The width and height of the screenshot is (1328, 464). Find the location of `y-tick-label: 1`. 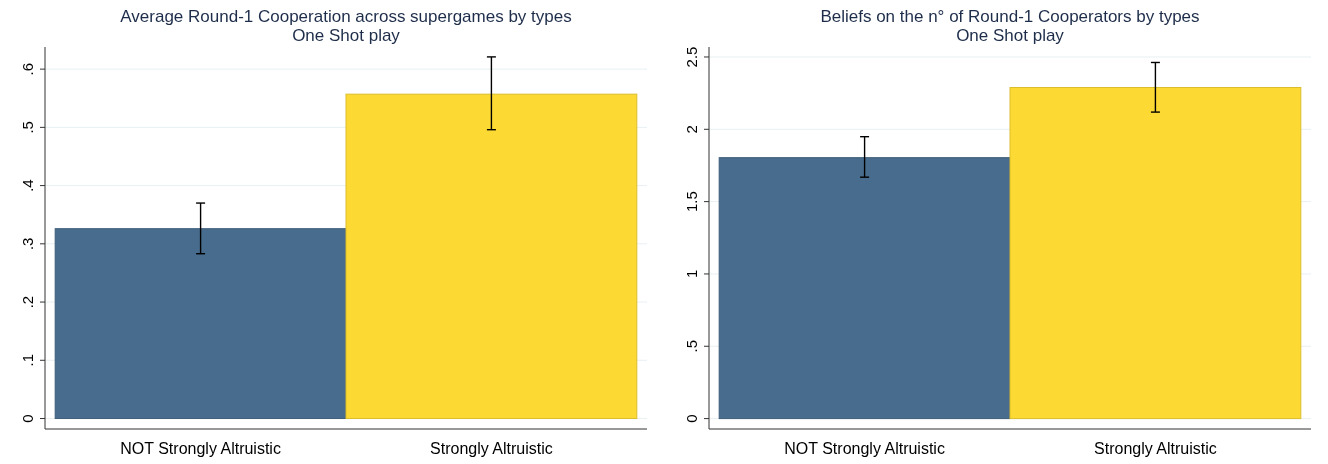

y-tick-label: 1 is located at coordinates (691, 274).